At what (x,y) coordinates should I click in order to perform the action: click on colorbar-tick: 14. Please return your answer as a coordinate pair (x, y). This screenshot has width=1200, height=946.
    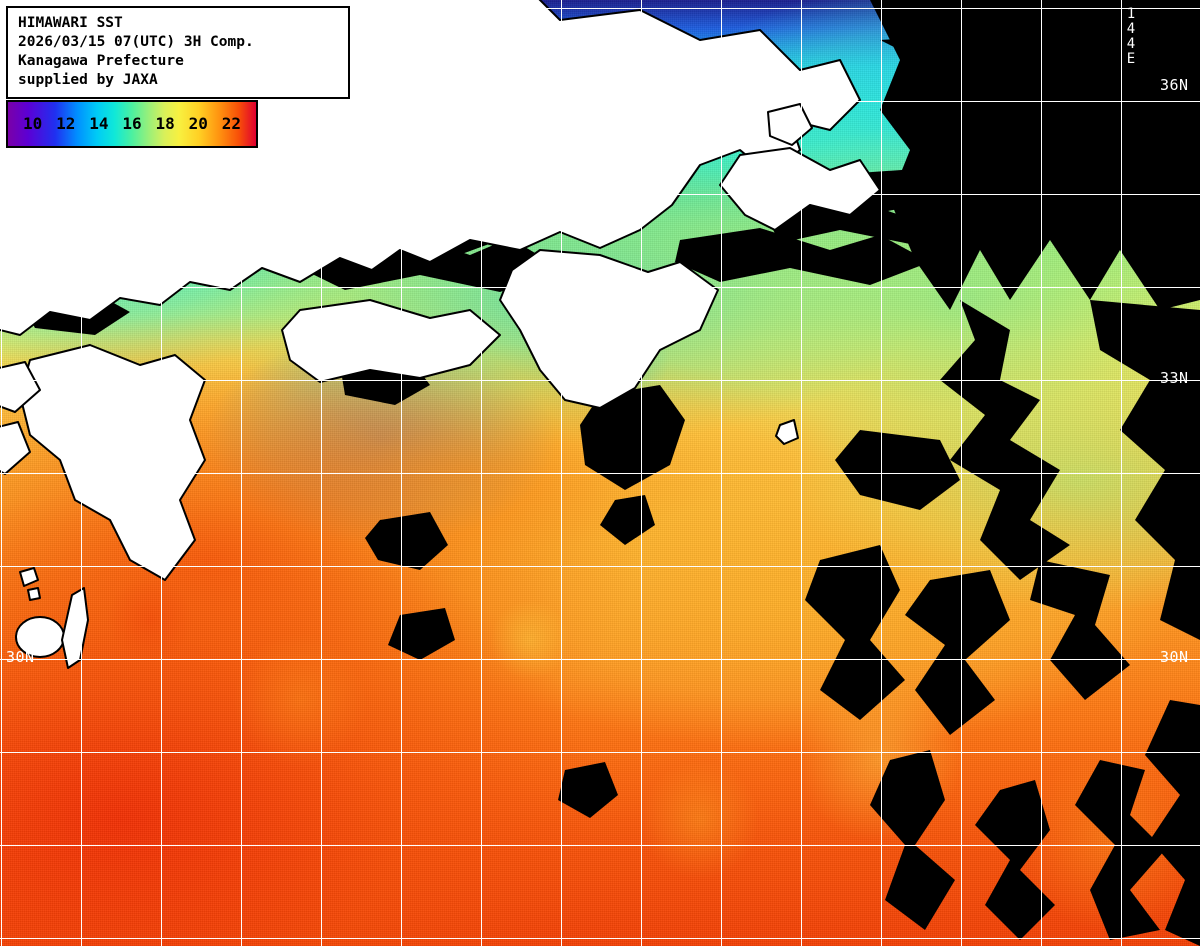
    Looking at the image, I should click on (99, 123).